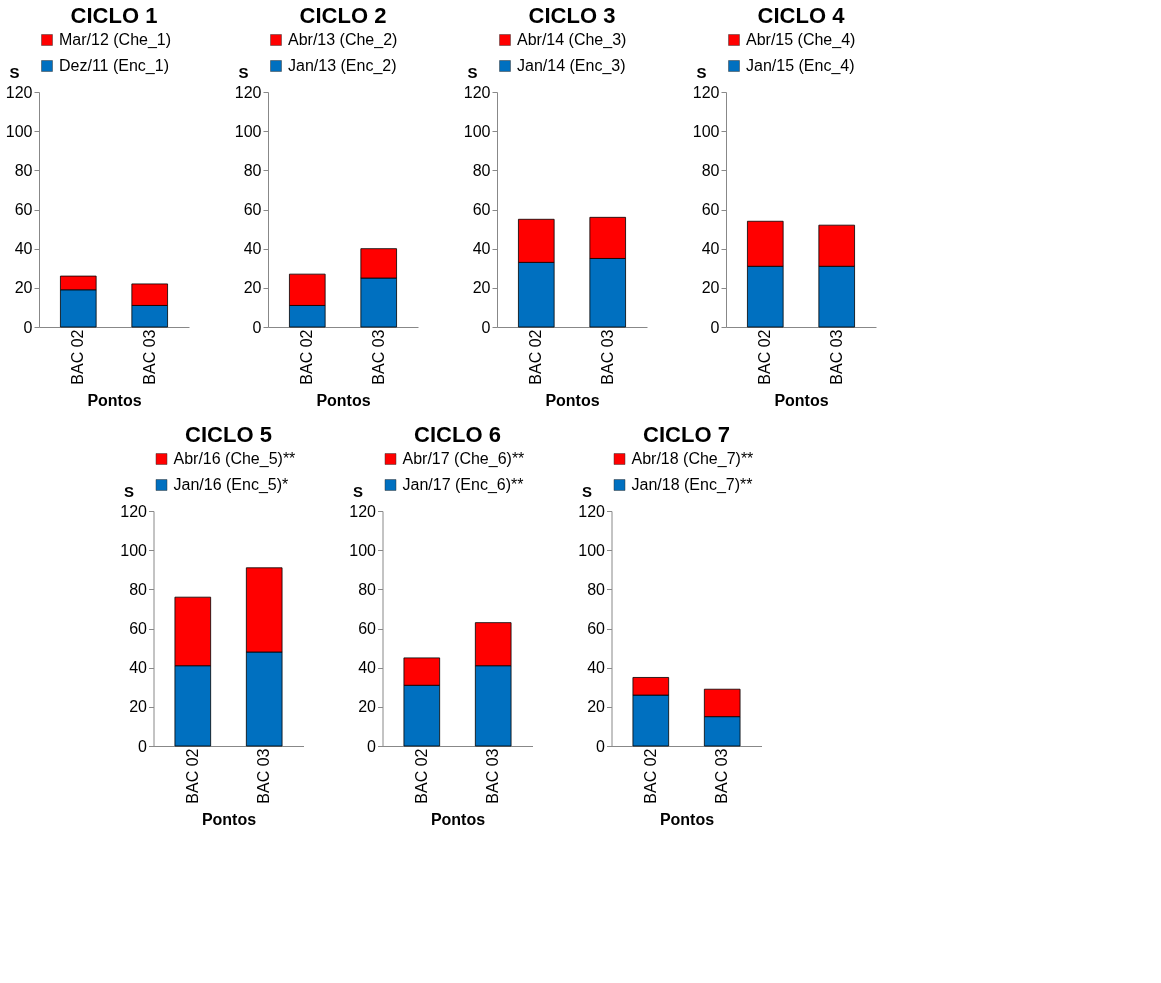 The height and width of the screenshot is (983, 1161). Describe the element at coordinates (463, 459) in the screenshot. I see `legend-label: Abr/17 (Che_6)**` at that location.